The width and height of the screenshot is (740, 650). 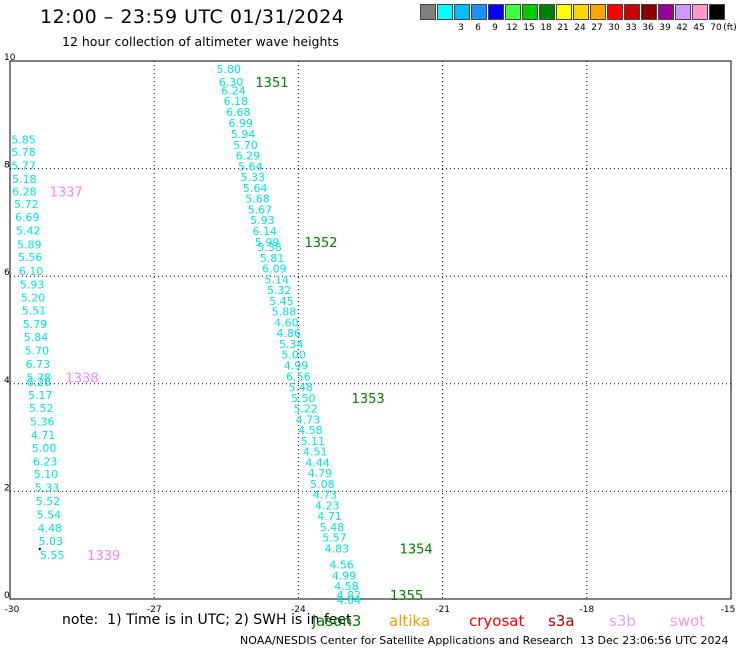 I want to click on y-tick-label: 6, so click(x=7, y=273).